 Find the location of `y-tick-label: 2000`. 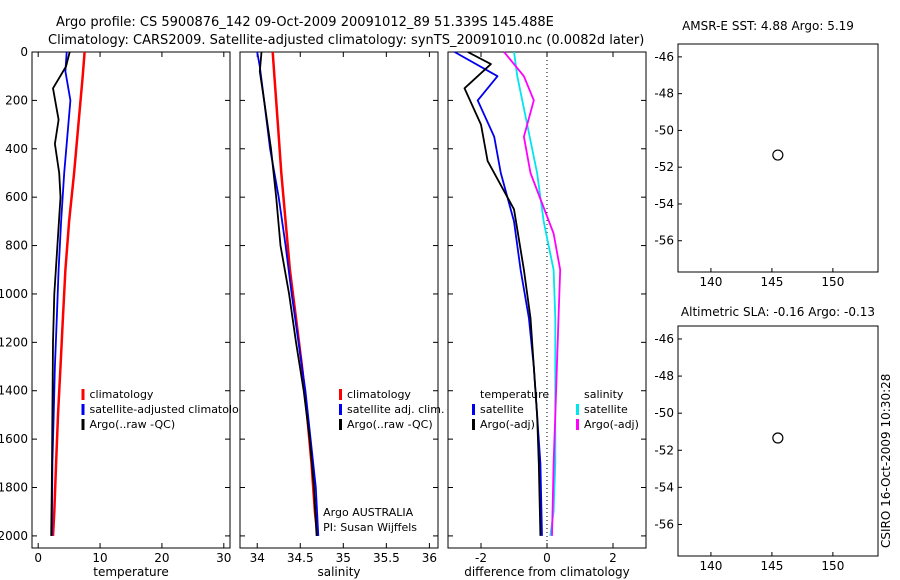

y-tick-label: 2000 is located at coordinates (14, 536).